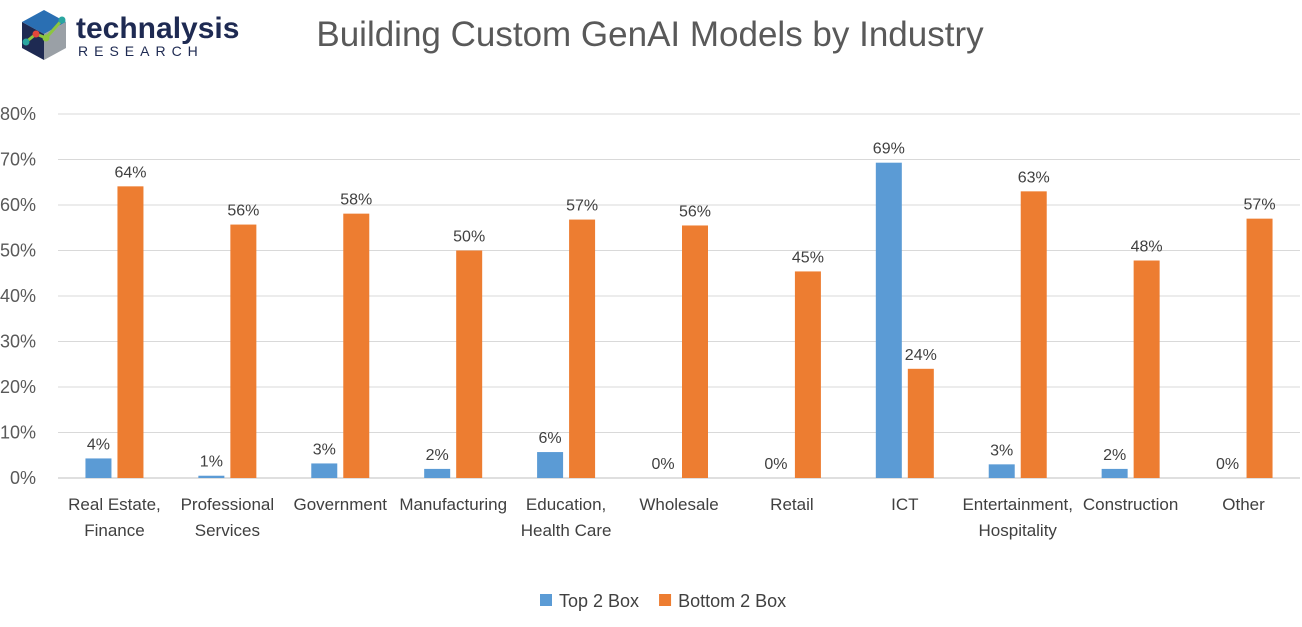  What do you see at coordinates (1034, 177) in the screenshot?
I see `data-label: 63%` at bounding box center [1034, 177].